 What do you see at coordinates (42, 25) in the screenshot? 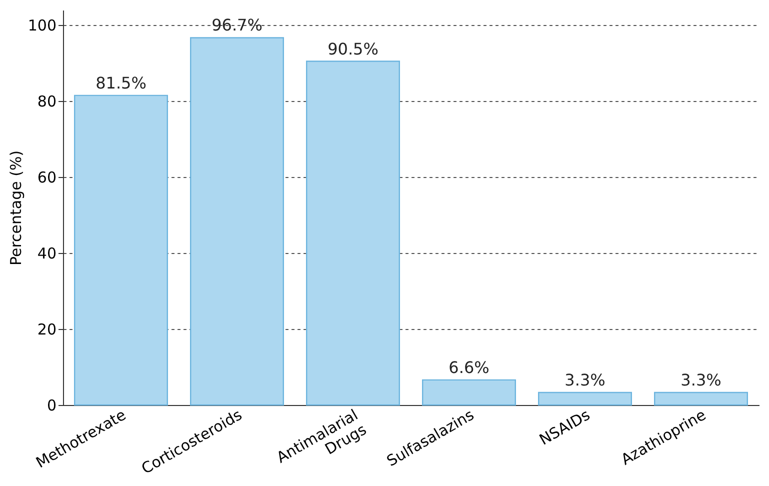
I see `y-tick-label: 100` at bounding box center [42, 25].